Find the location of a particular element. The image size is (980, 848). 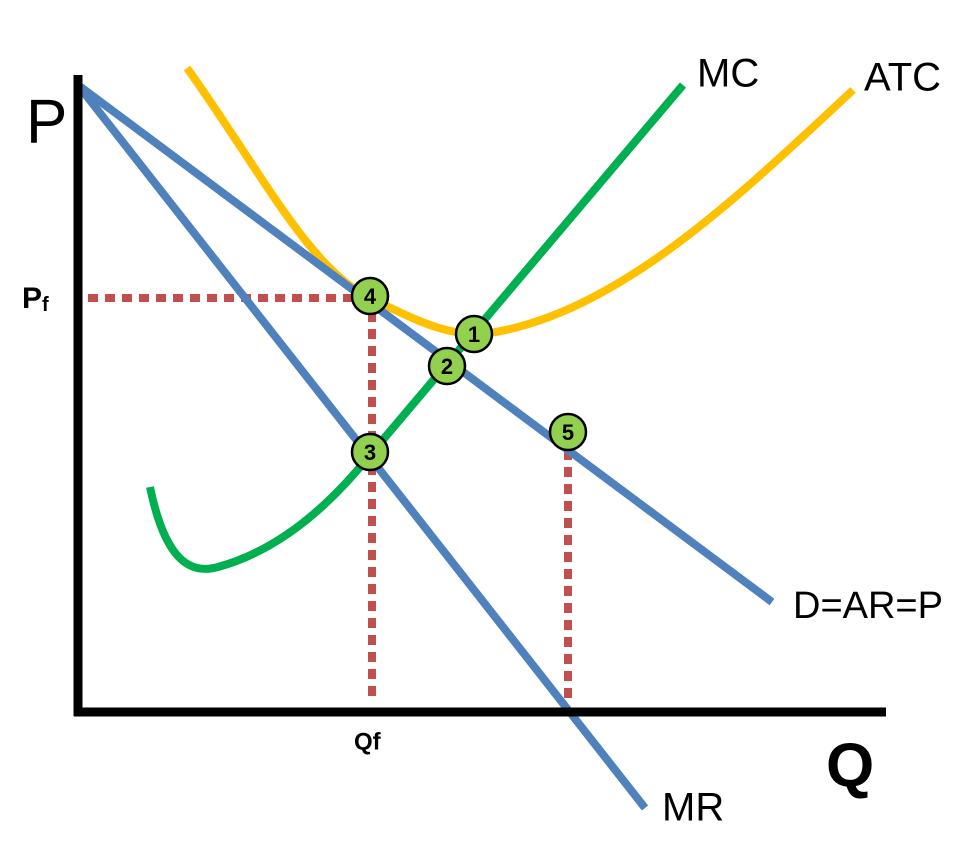

point: 3 is located at coordinates (370, 452).